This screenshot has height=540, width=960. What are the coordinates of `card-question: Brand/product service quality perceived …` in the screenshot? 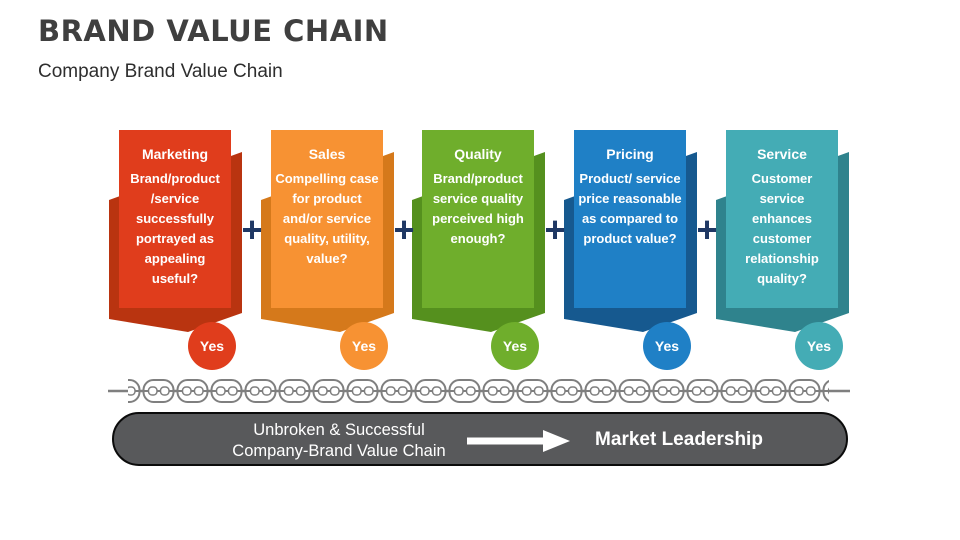 It's located at (478, 208).